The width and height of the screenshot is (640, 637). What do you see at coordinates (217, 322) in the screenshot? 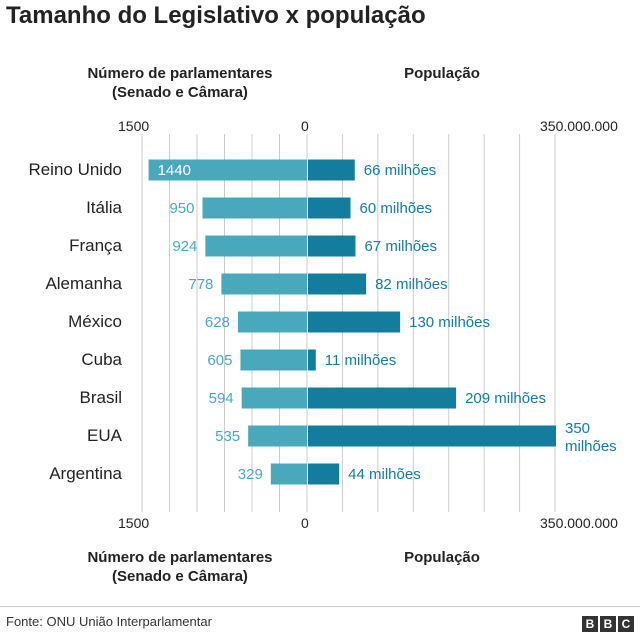
I see `parliament-value-label: 628` at bounding box center [217, 322].